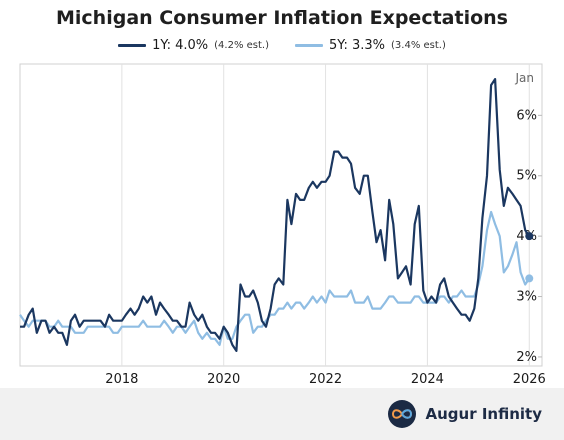 This screenshot has height=440, width=564. I want to click on footer-bar: Augur Infinity, so click(282, 414).